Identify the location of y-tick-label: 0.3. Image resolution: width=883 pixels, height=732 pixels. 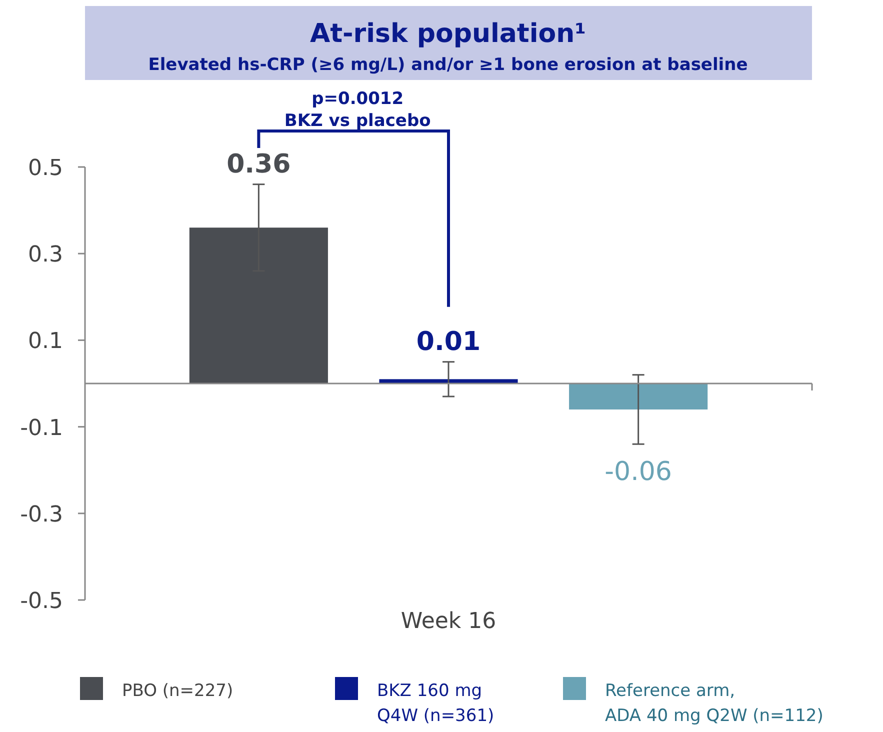
(45, 255).